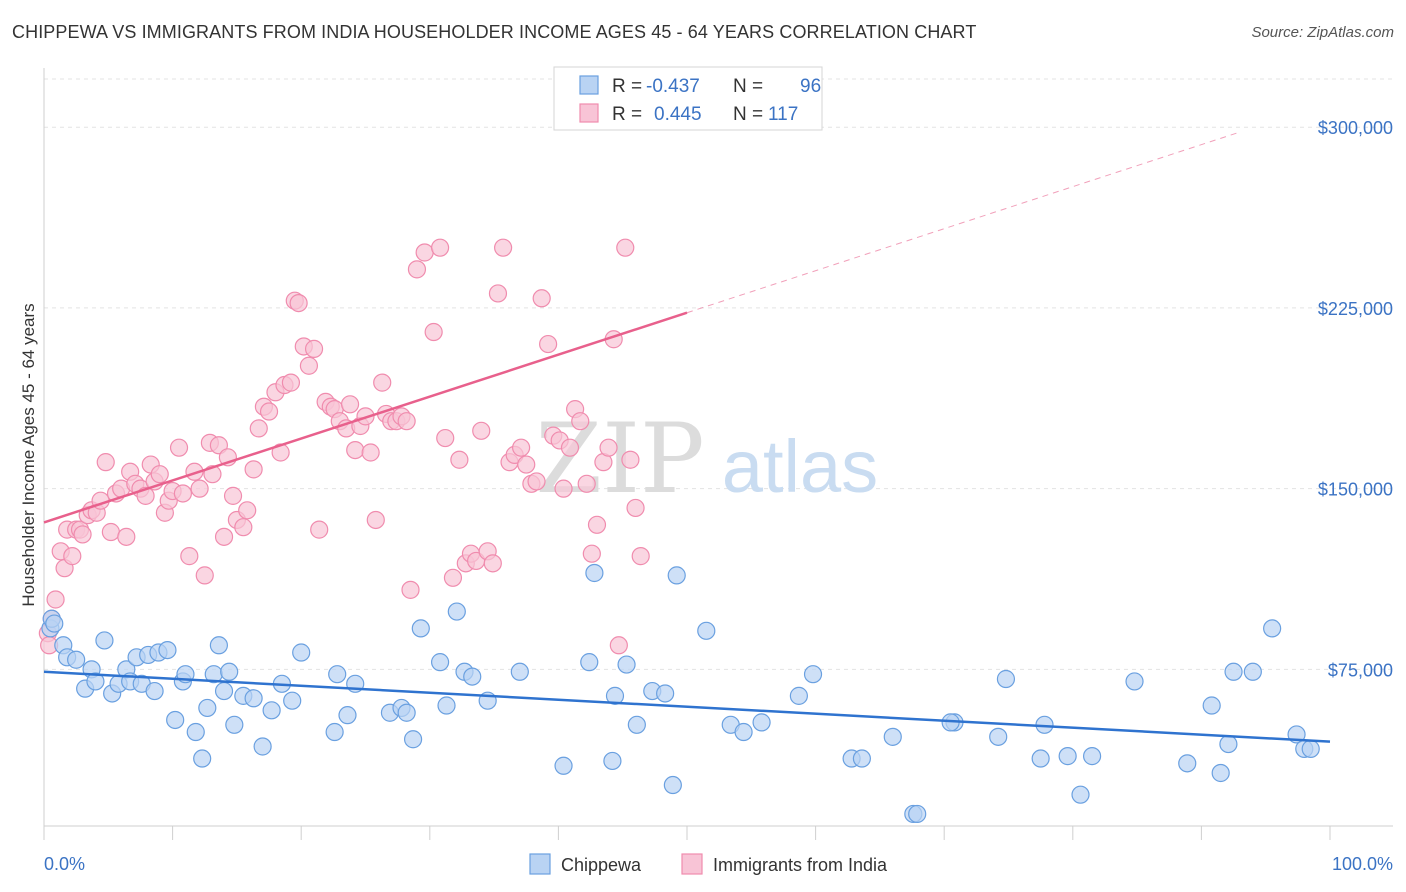 The image size is (1406, 892). What do you see at coordinates (589, 85) in the screenshot?
I see `legend-swatch-chippewa` at bounding box center [589, 85].